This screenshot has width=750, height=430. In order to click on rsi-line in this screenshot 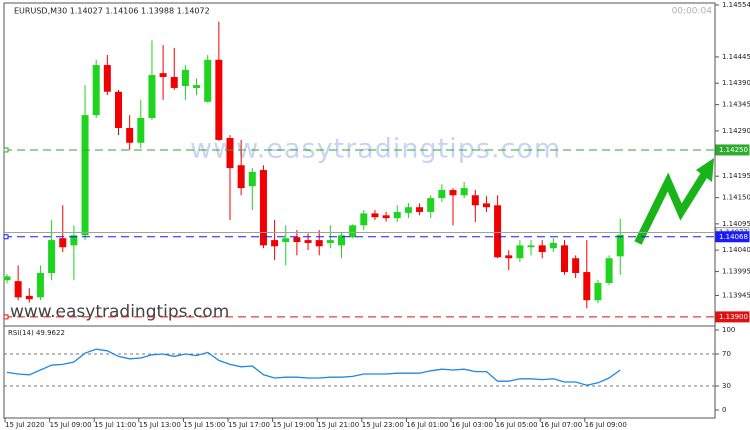, I will do `click(313, 367)`.